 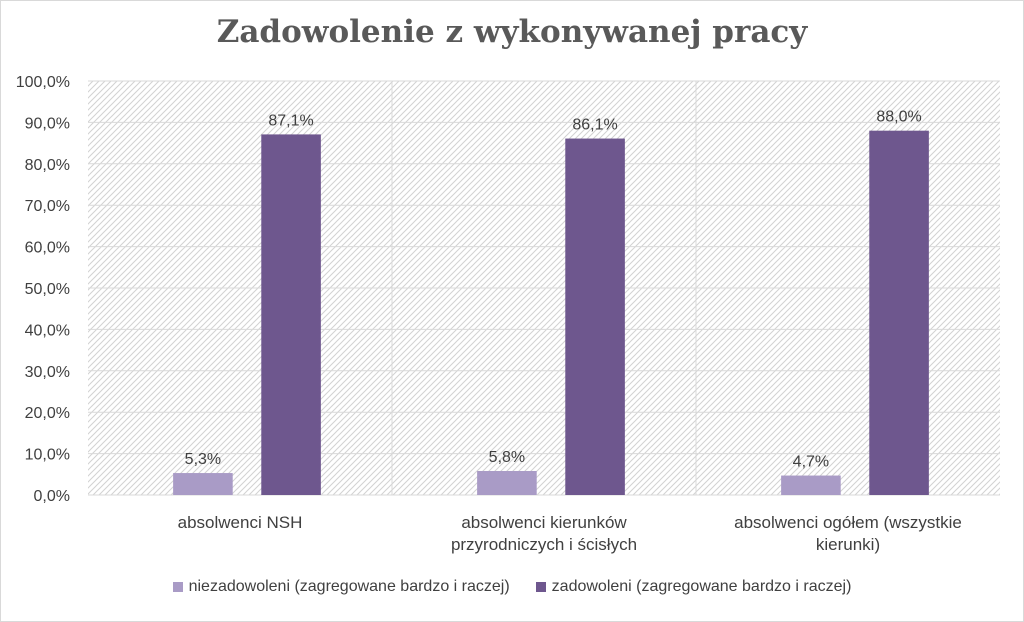 What do you see at coordinates (898, 117) in the screenshot?
I see `data-label: 88,0%` at bounding box center [898, 117].